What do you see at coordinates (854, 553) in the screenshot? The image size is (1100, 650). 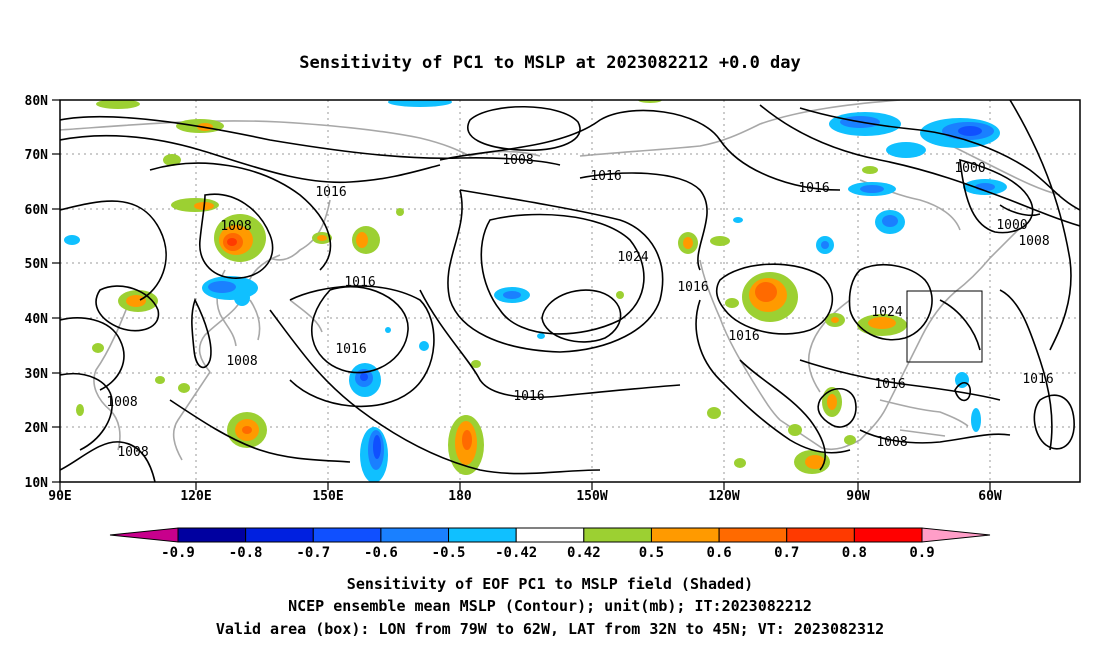 I see `colorbar-label: 0.8` at bounding box center [854, 553].